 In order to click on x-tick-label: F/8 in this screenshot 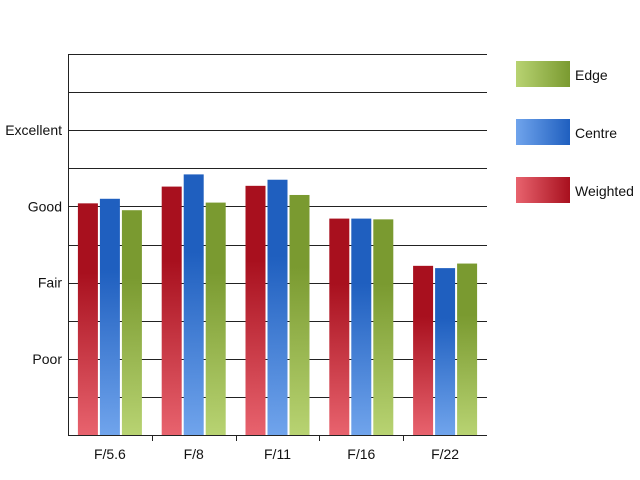, I will do `click(194, 454)`.